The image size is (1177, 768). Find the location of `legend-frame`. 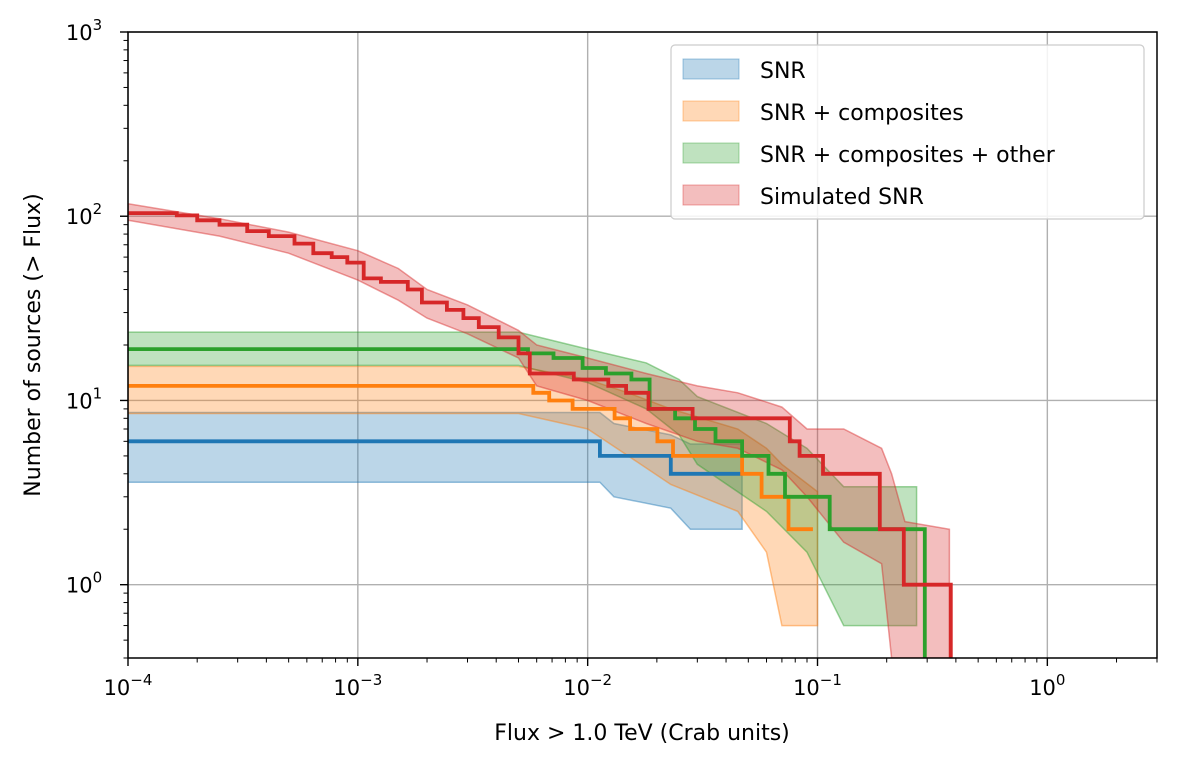

legend-frame is located at coordinates (907, 132).